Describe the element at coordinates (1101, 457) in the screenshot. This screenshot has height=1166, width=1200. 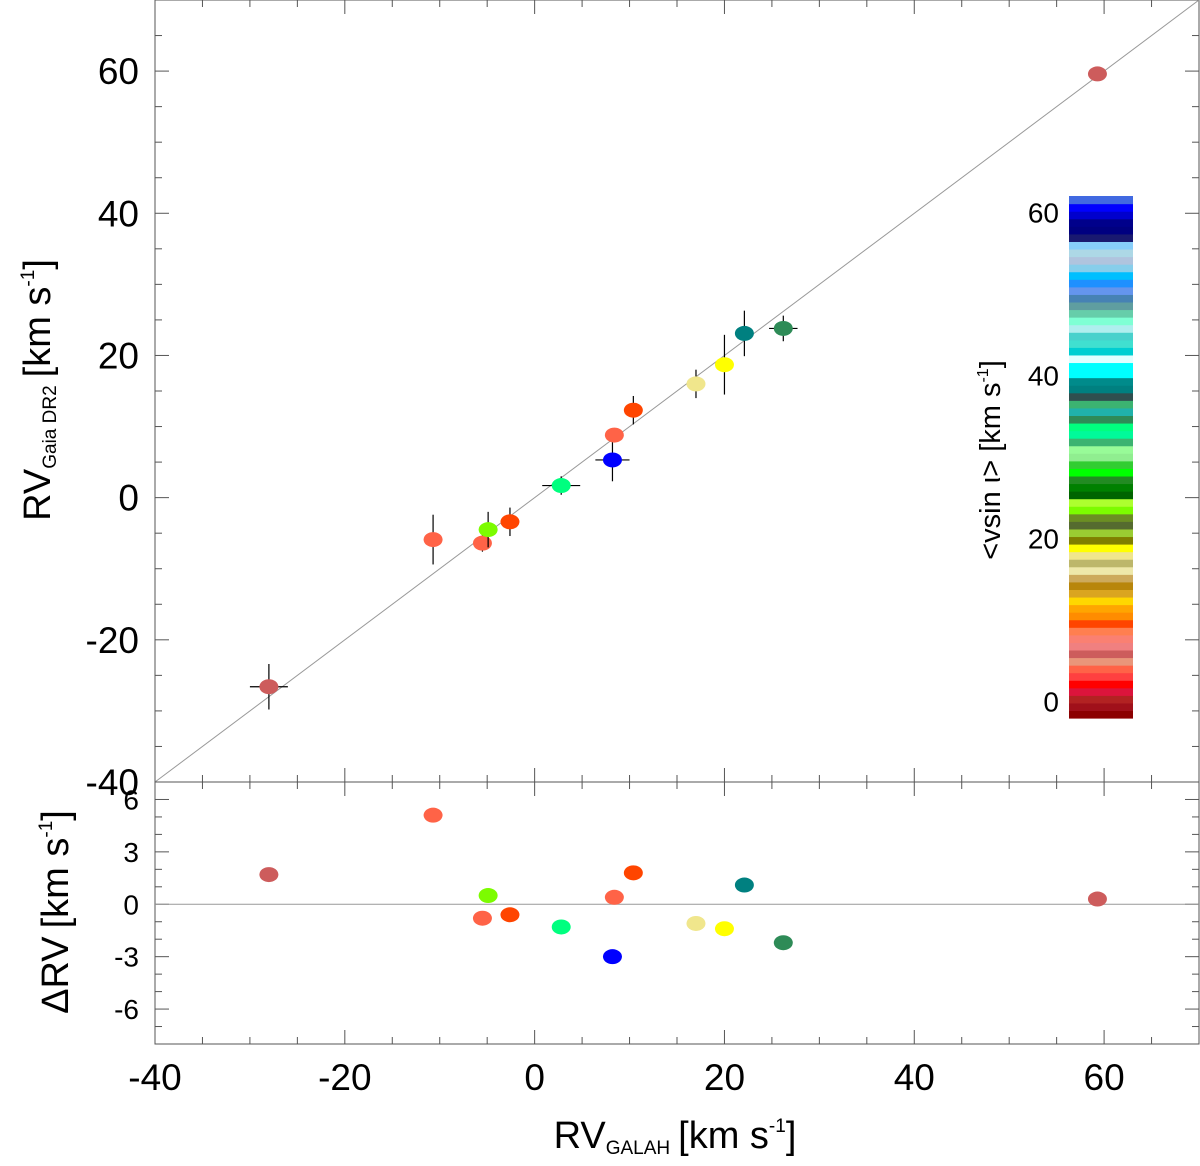
I see `colorbar-bands` at that location.